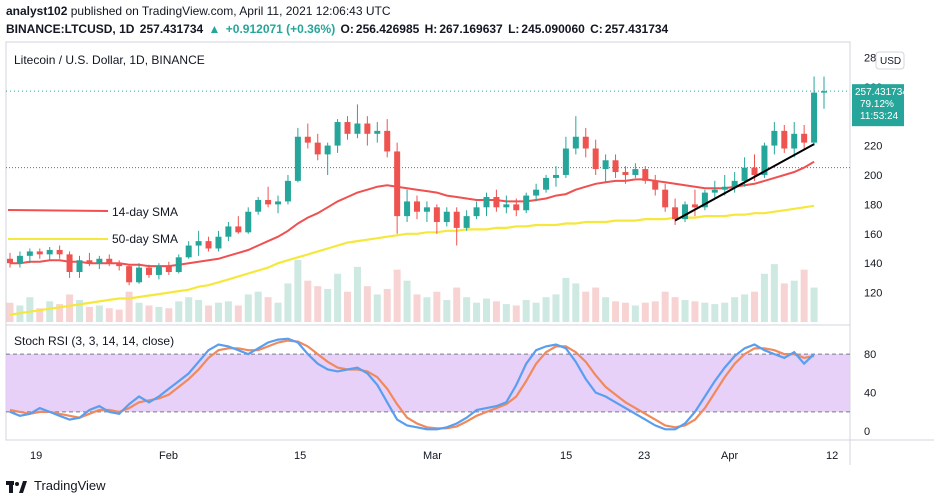  What do you see at coordinates (867, 432) in the screenshot?
I see `rsi-tick-label: 0` at bounding box center [867, 432].